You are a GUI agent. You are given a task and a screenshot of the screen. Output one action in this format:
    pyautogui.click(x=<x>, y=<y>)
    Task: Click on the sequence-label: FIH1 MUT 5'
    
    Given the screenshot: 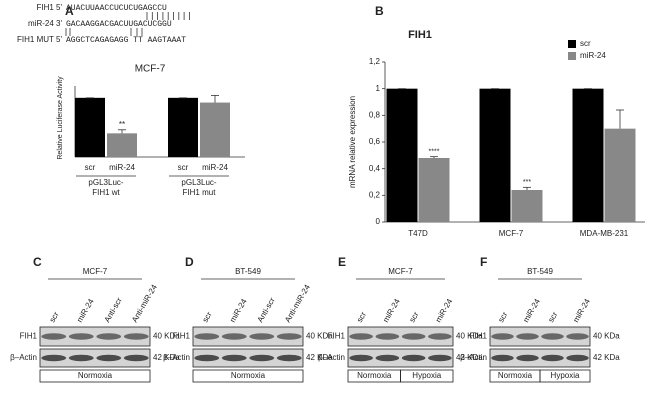 What is the action you would take?
    pyautogui.click(x=39, y=39)
    